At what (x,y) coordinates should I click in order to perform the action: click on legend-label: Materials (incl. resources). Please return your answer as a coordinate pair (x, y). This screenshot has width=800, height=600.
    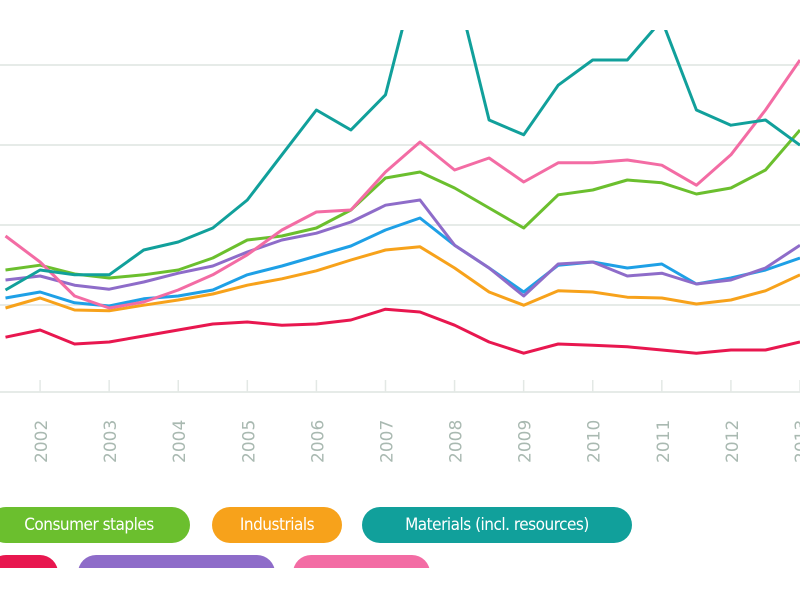
    Looking at the image, I should click on (497, 525).